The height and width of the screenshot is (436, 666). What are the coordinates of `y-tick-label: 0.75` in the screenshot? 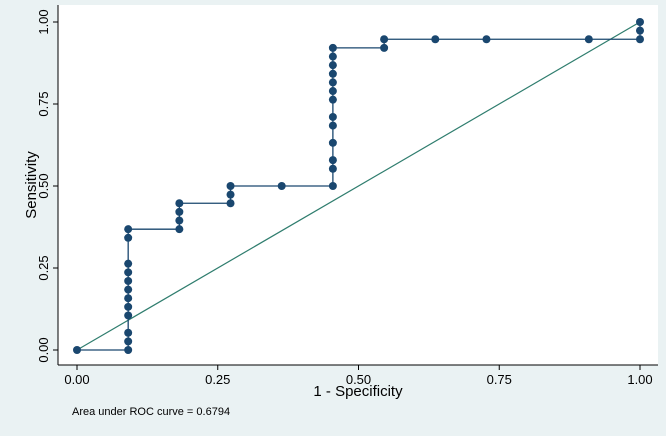 It's located at (43, 103).